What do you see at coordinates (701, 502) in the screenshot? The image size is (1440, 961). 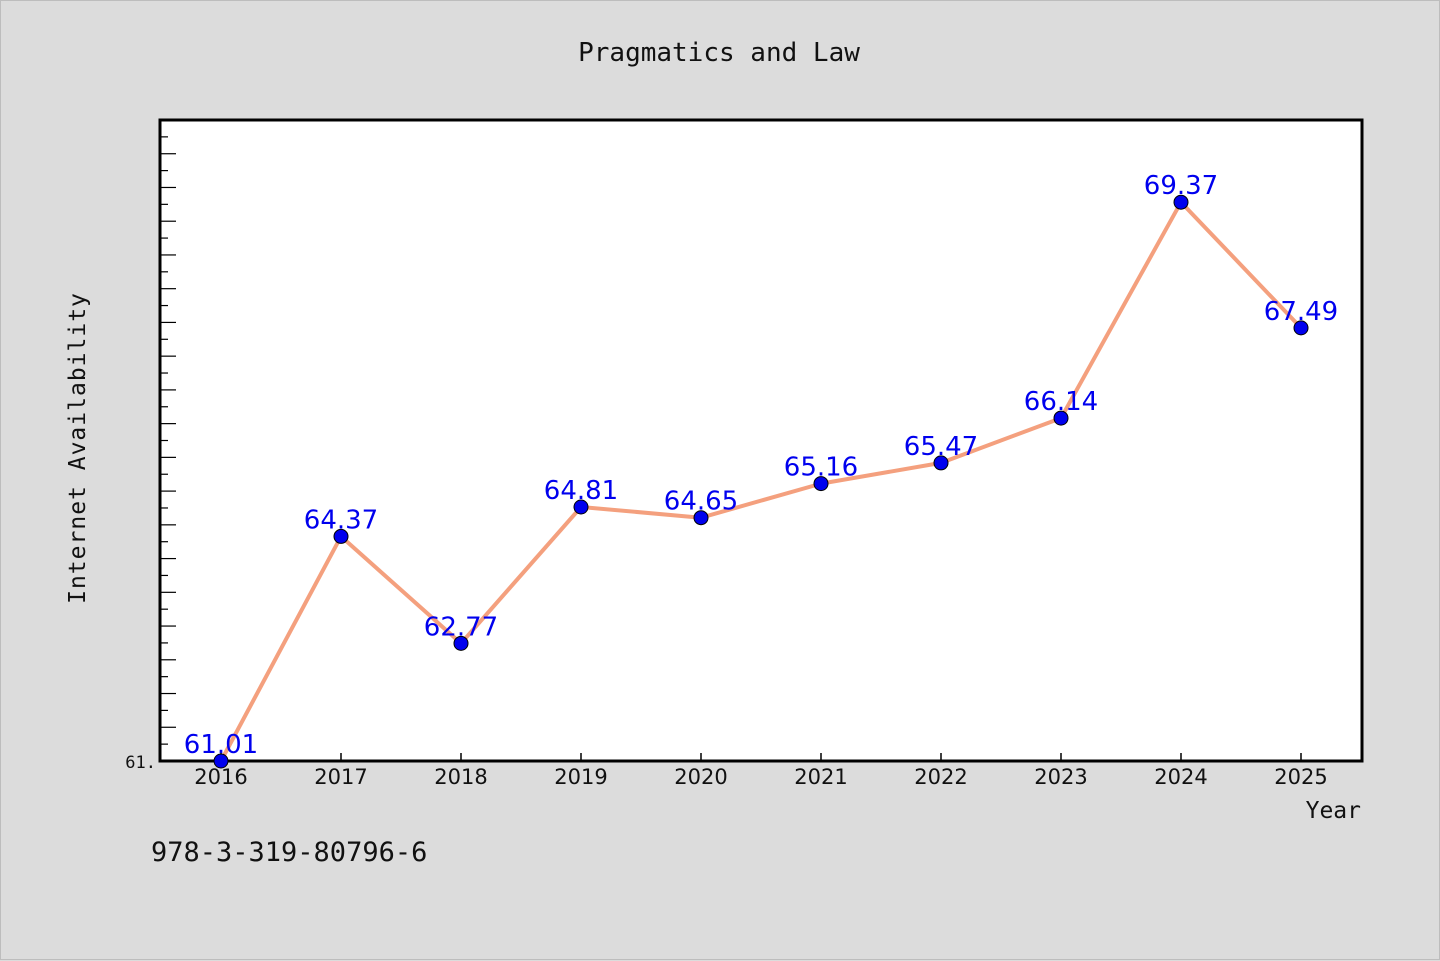 I see `data-label: 64.65` at bounding box center [701, 502].